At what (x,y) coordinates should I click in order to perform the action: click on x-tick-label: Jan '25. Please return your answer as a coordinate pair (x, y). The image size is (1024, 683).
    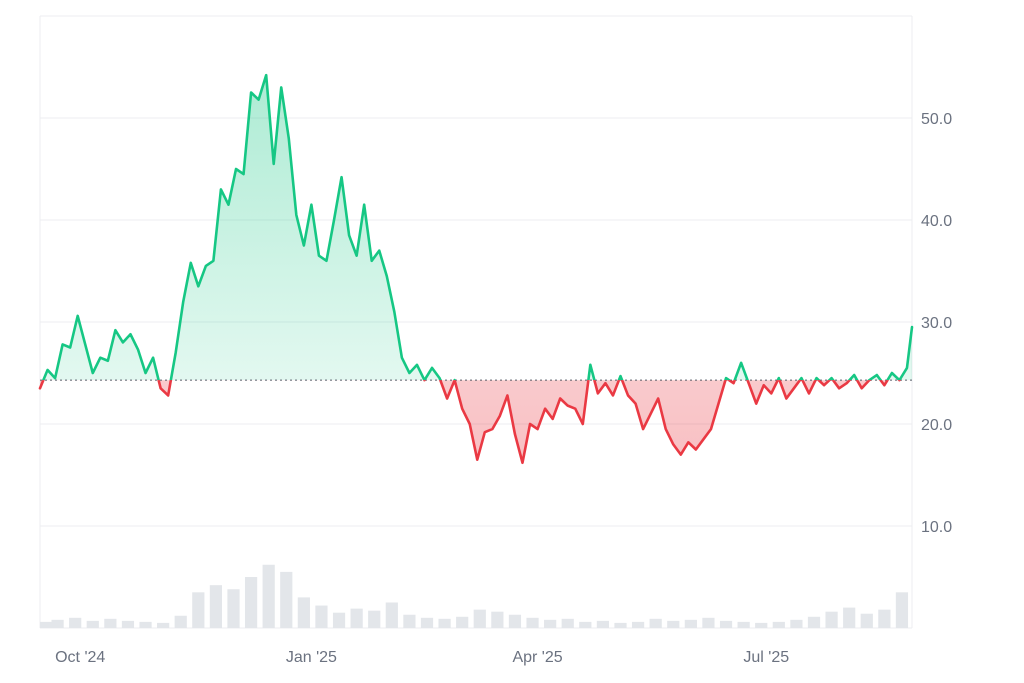
    Looking at the image, I should click on (311, 657).